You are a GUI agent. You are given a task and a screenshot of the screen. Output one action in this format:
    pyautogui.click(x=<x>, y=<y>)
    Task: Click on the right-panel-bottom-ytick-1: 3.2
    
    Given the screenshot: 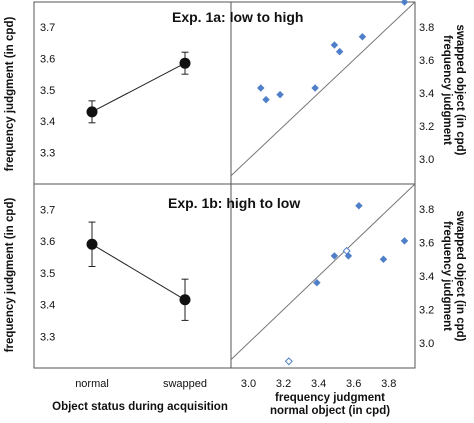 What is the action you would take?
    pyautogui.click(x=426, y=310)
    